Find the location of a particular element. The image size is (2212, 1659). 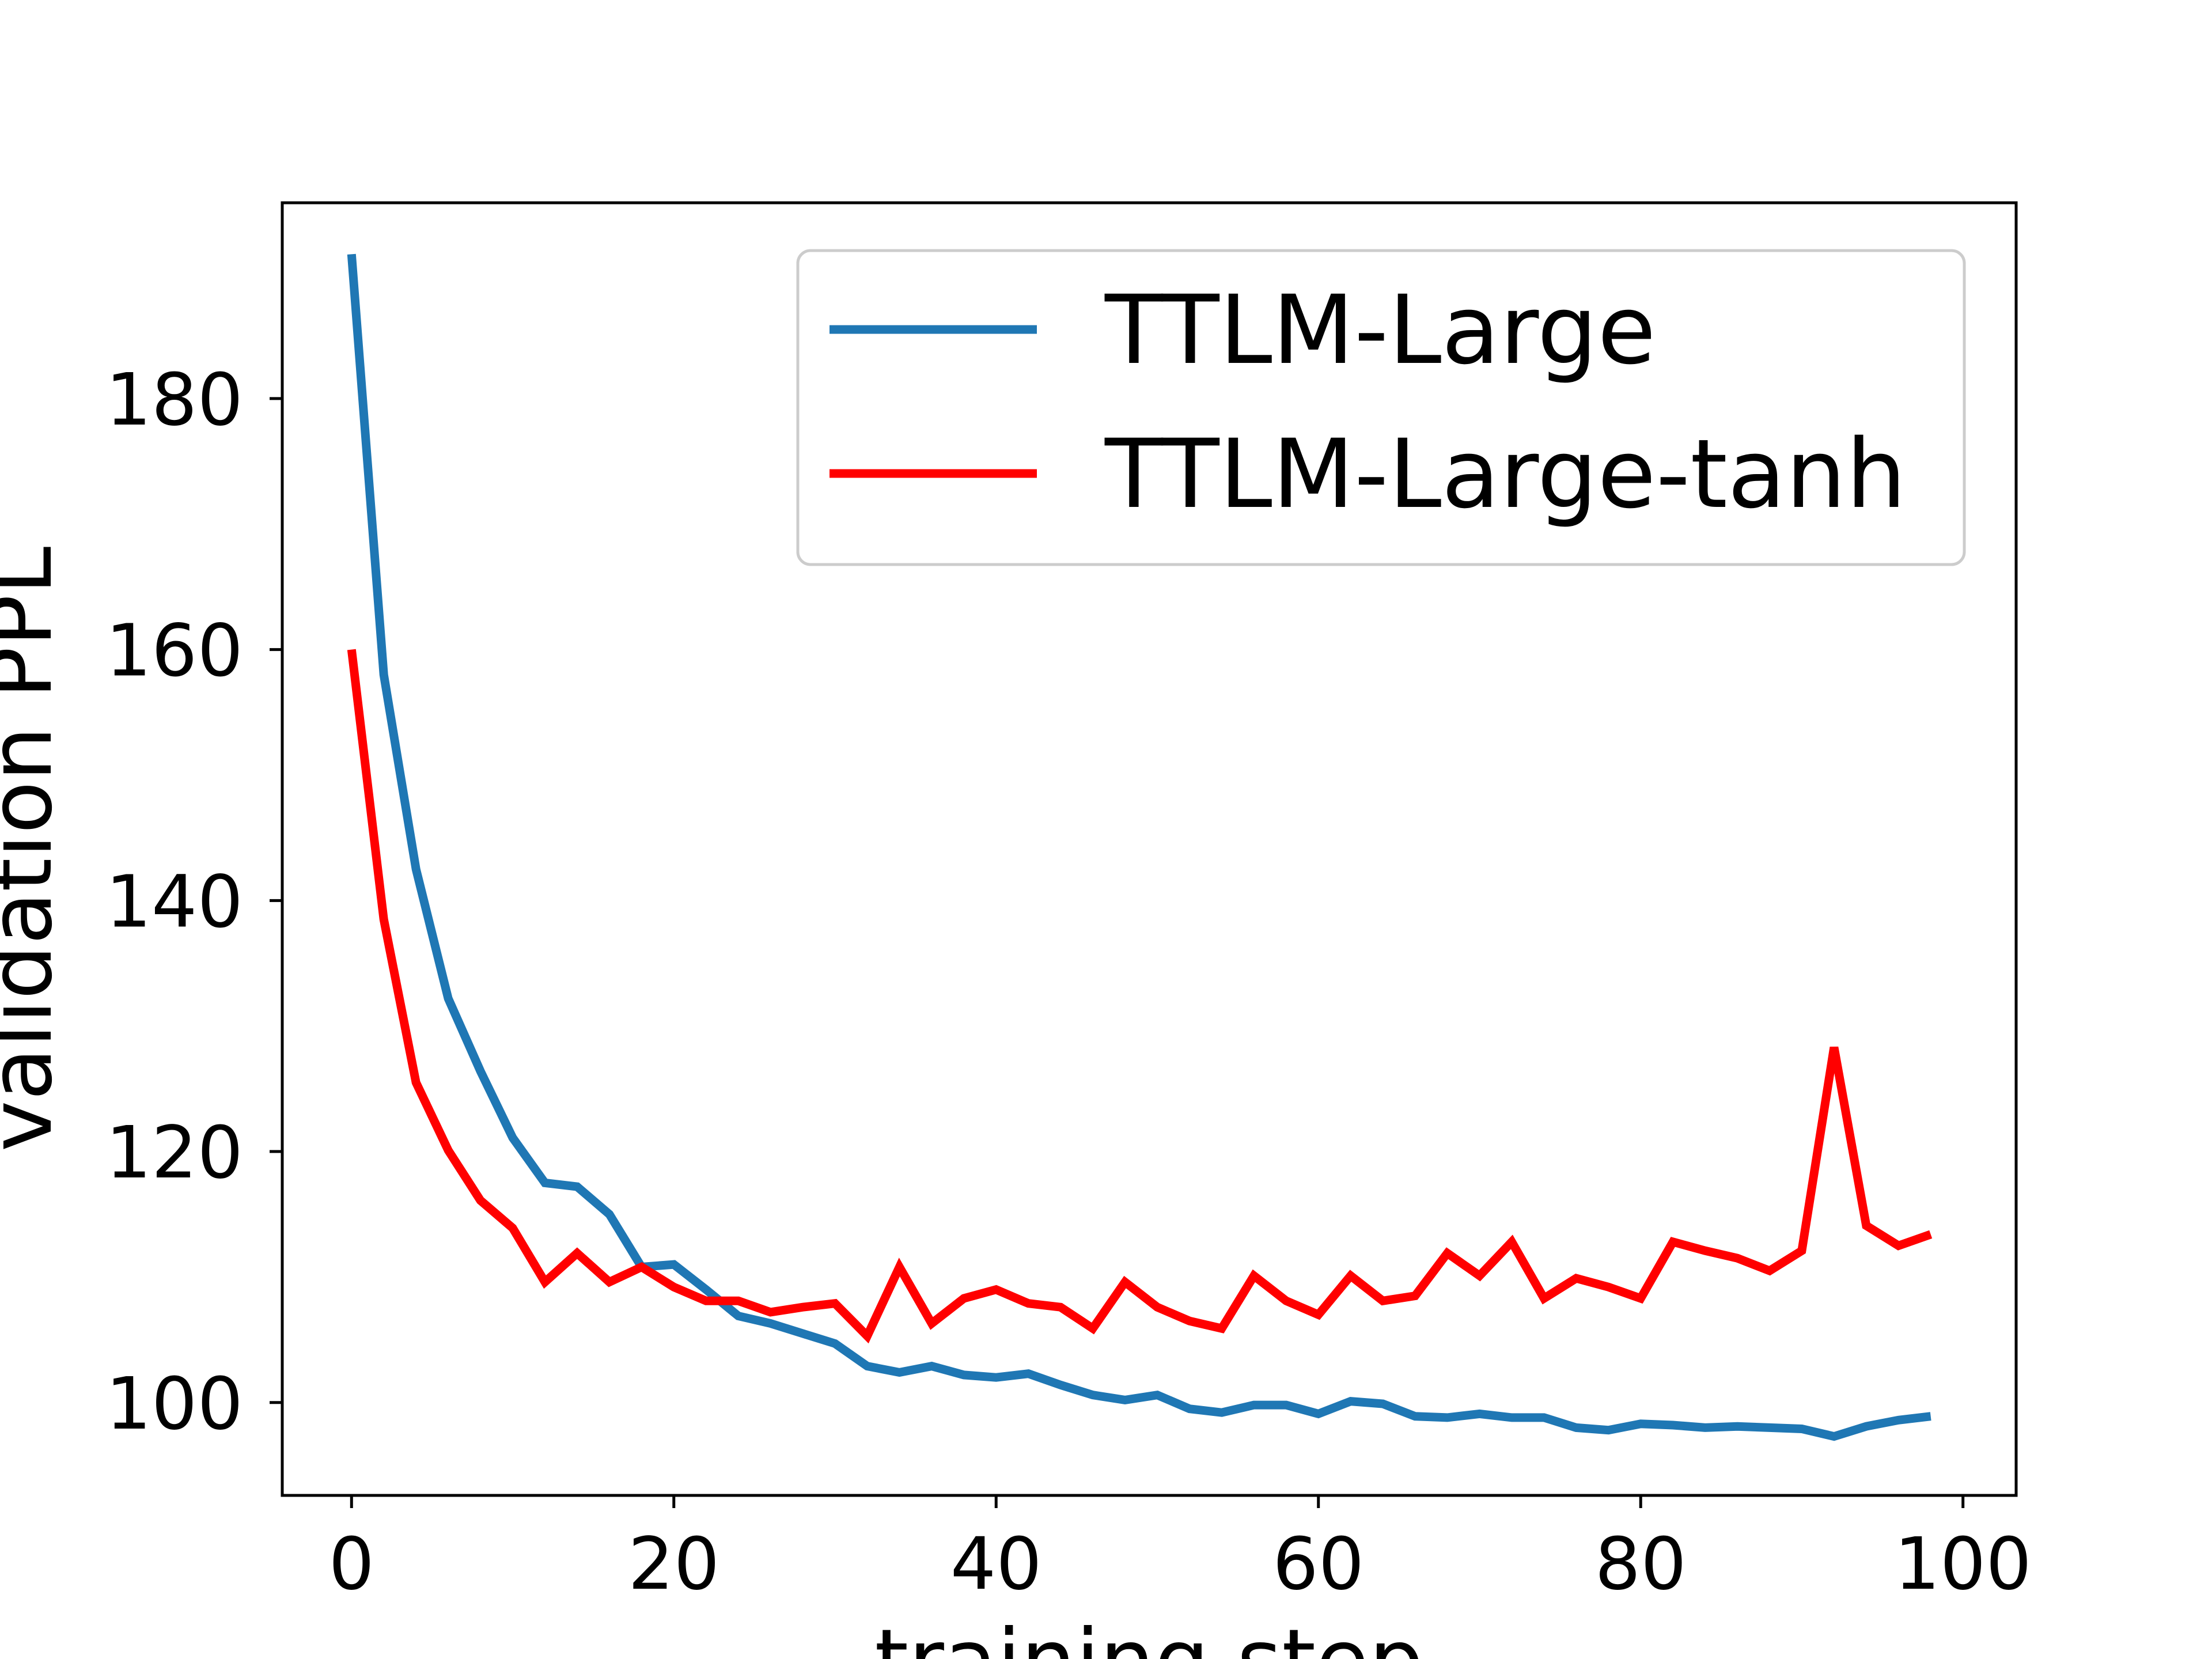

y-tick-label: 140 is located at coordinates (174, 902).